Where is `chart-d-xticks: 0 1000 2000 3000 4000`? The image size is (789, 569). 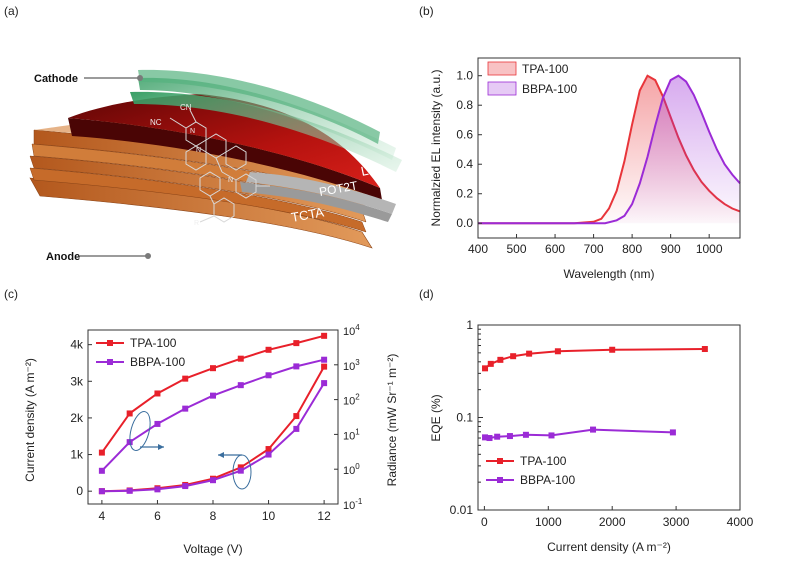 chart-d-xticks: 0 1000 2000 3000 4000 is located at coordinates (617, 517).